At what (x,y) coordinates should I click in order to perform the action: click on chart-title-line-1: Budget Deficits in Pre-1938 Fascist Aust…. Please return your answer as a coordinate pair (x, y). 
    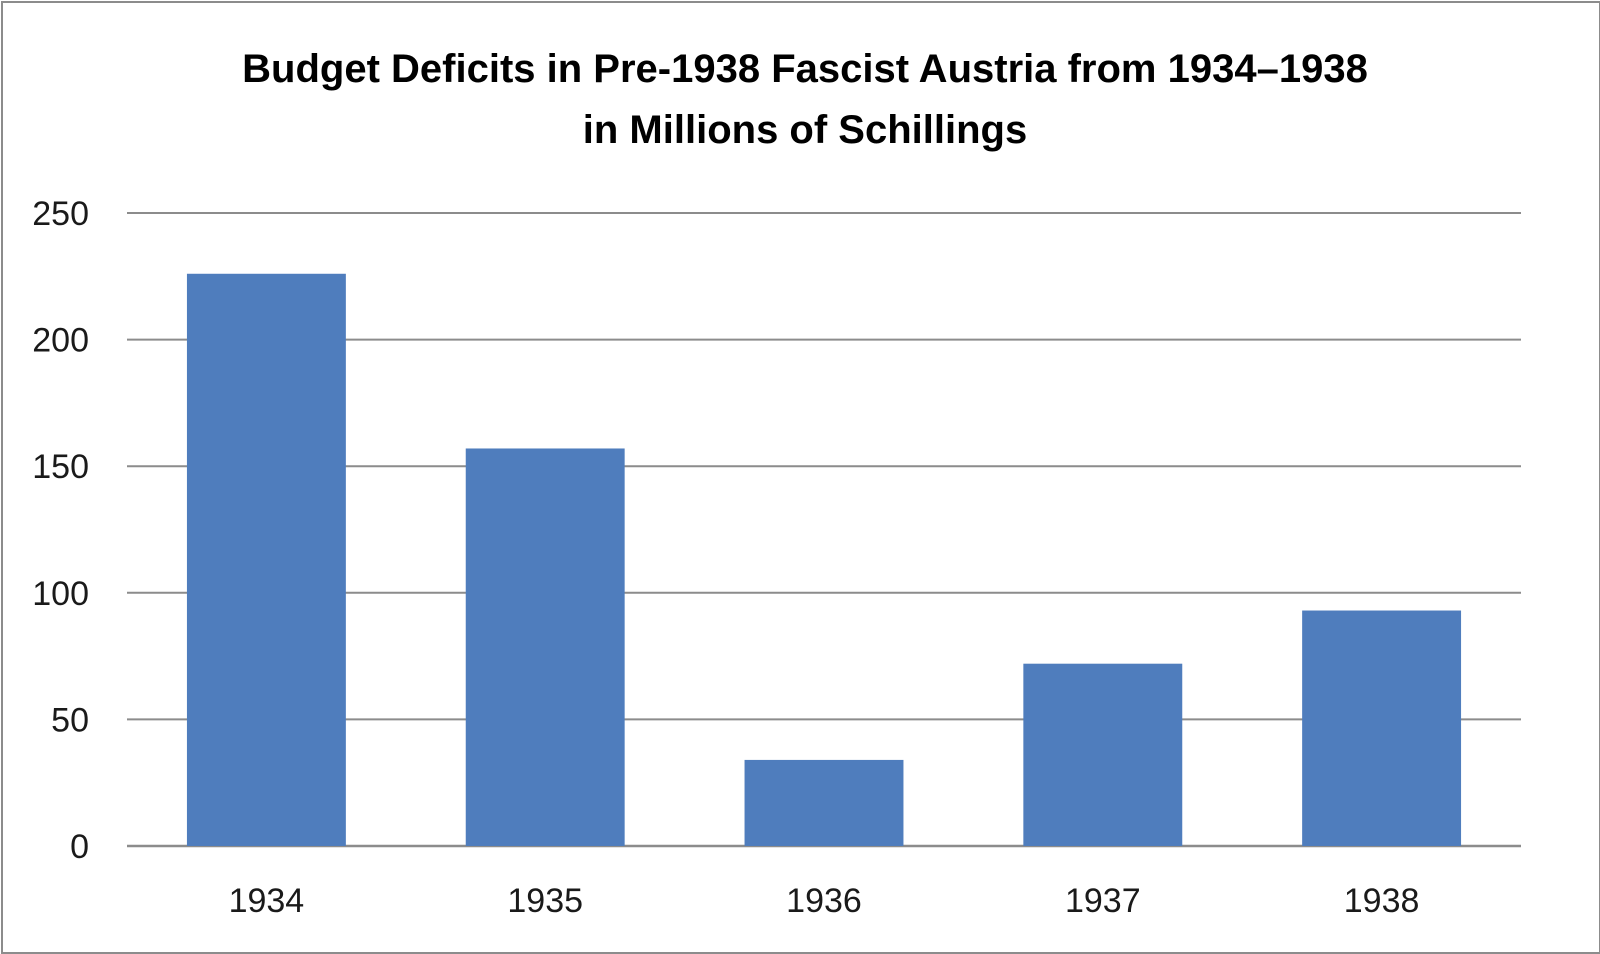
    Looking at the image, I should click on (805, 69).